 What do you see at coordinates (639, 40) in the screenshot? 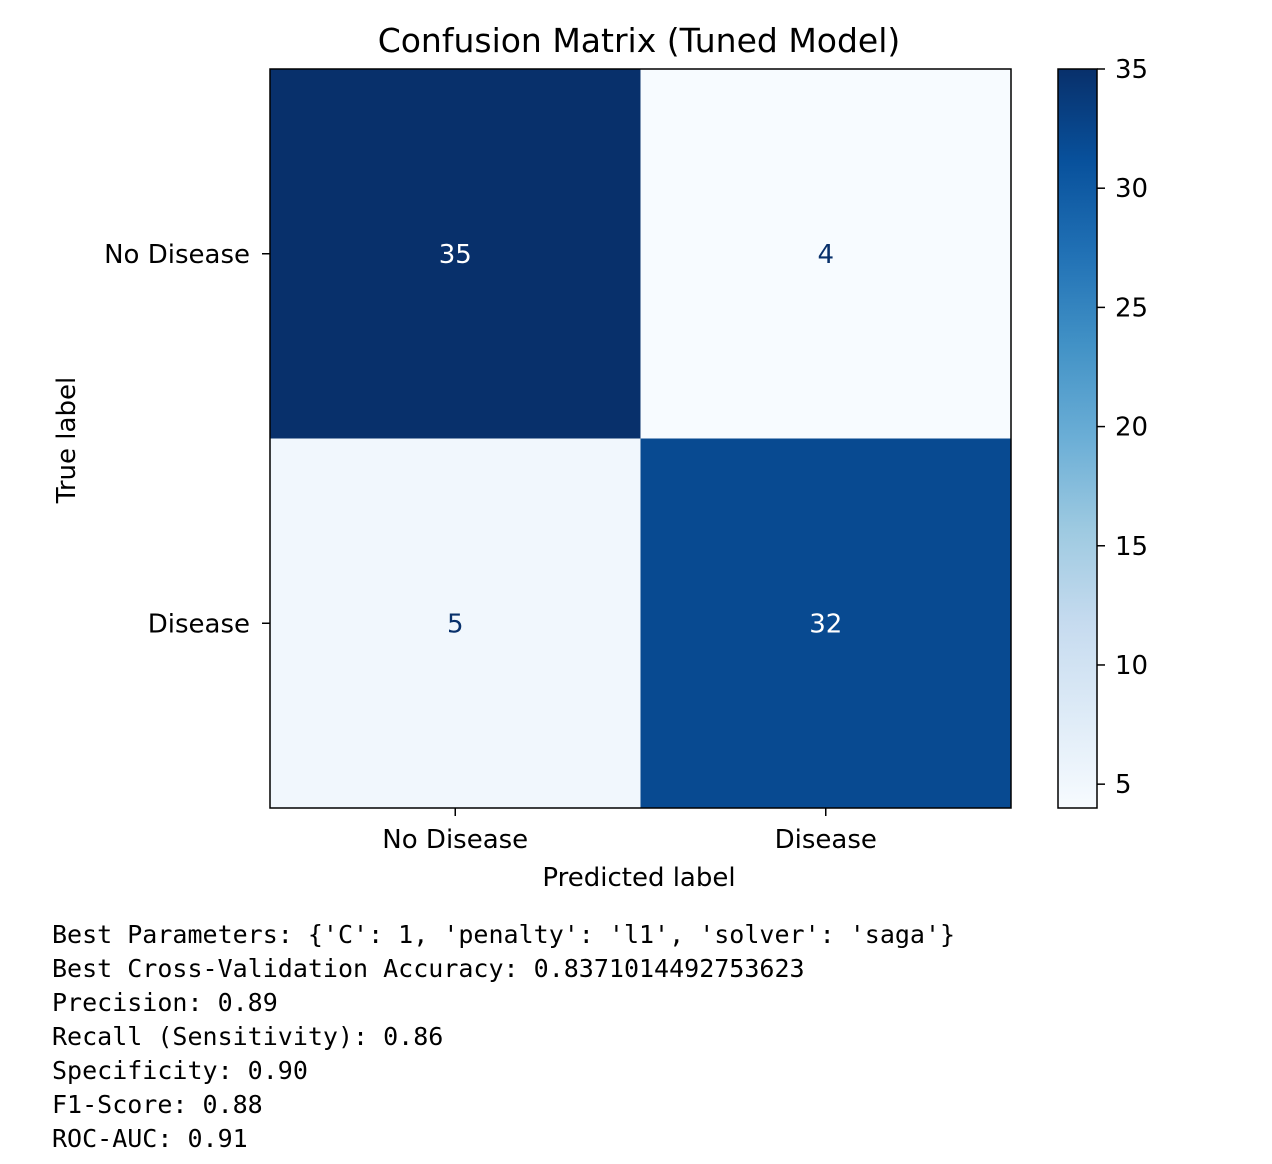
I see `chart-title: Confusion Matrix (Tuned Model)` at bounding box center [639, 40].